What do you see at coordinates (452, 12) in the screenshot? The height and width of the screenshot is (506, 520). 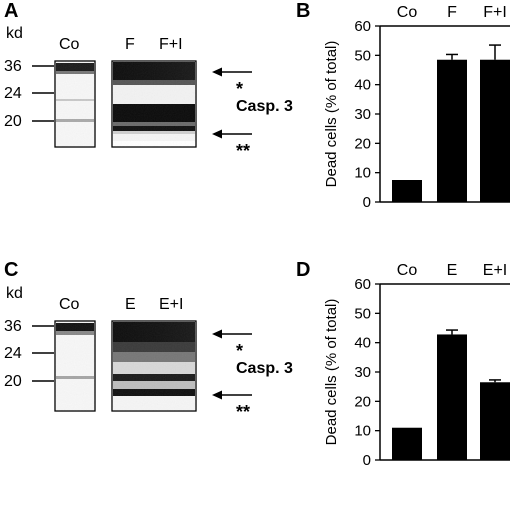 I see `category-label: F` at bounding box center [452, 12].